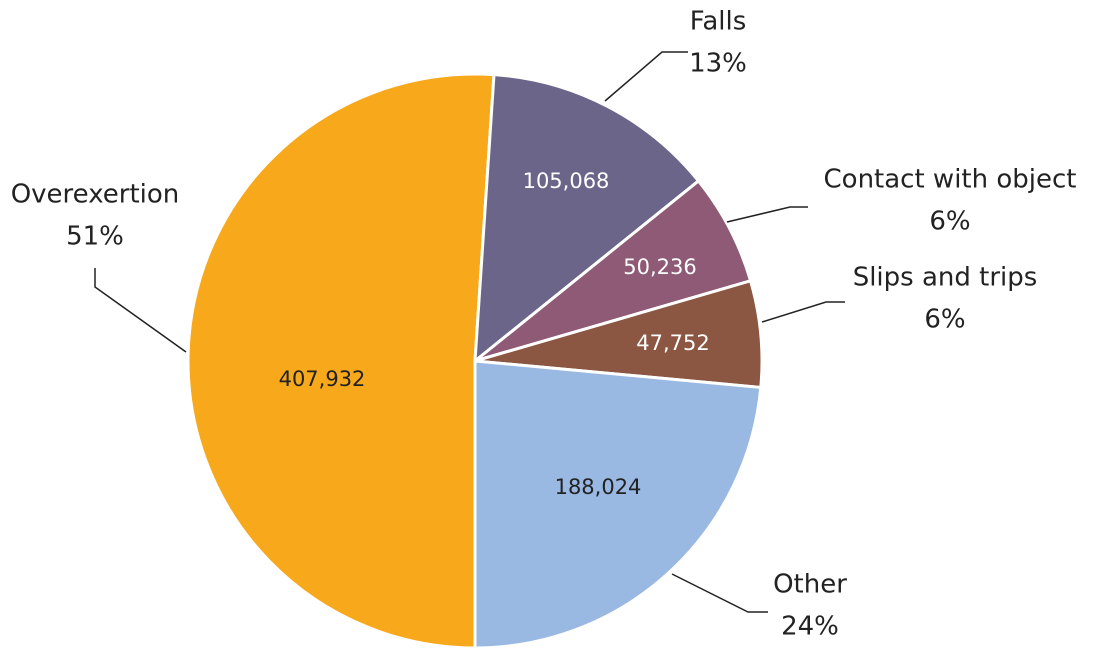  What do you see at coordinates (566, 181) in the screenshot?
I see `value-label: 105,068` at bounding box center [566, 181].